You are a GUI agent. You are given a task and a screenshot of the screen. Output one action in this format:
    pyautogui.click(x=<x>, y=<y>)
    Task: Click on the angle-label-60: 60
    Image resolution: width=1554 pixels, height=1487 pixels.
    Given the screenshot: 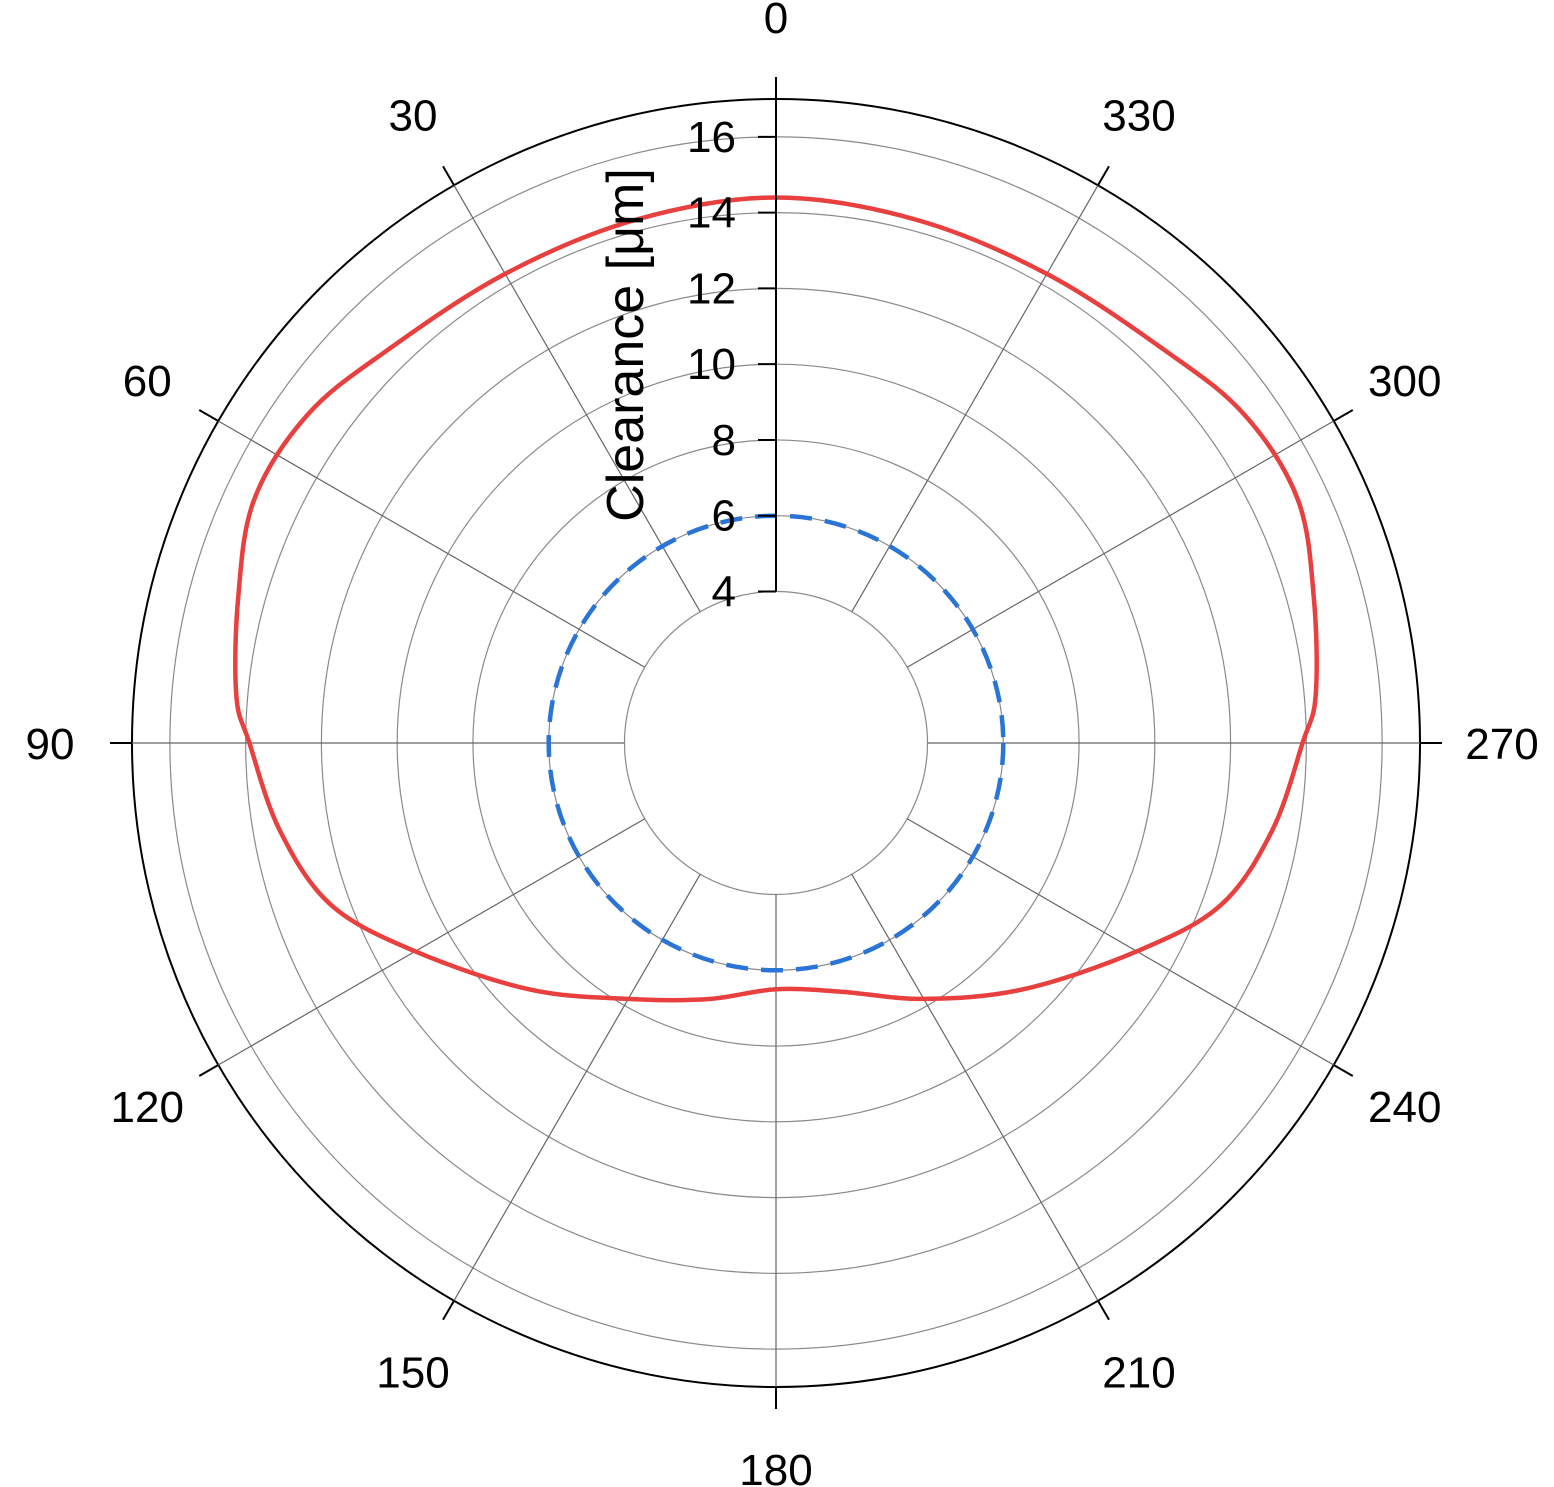 What is the action you would take?
    pyautogui.click(x=147, y=381)
    